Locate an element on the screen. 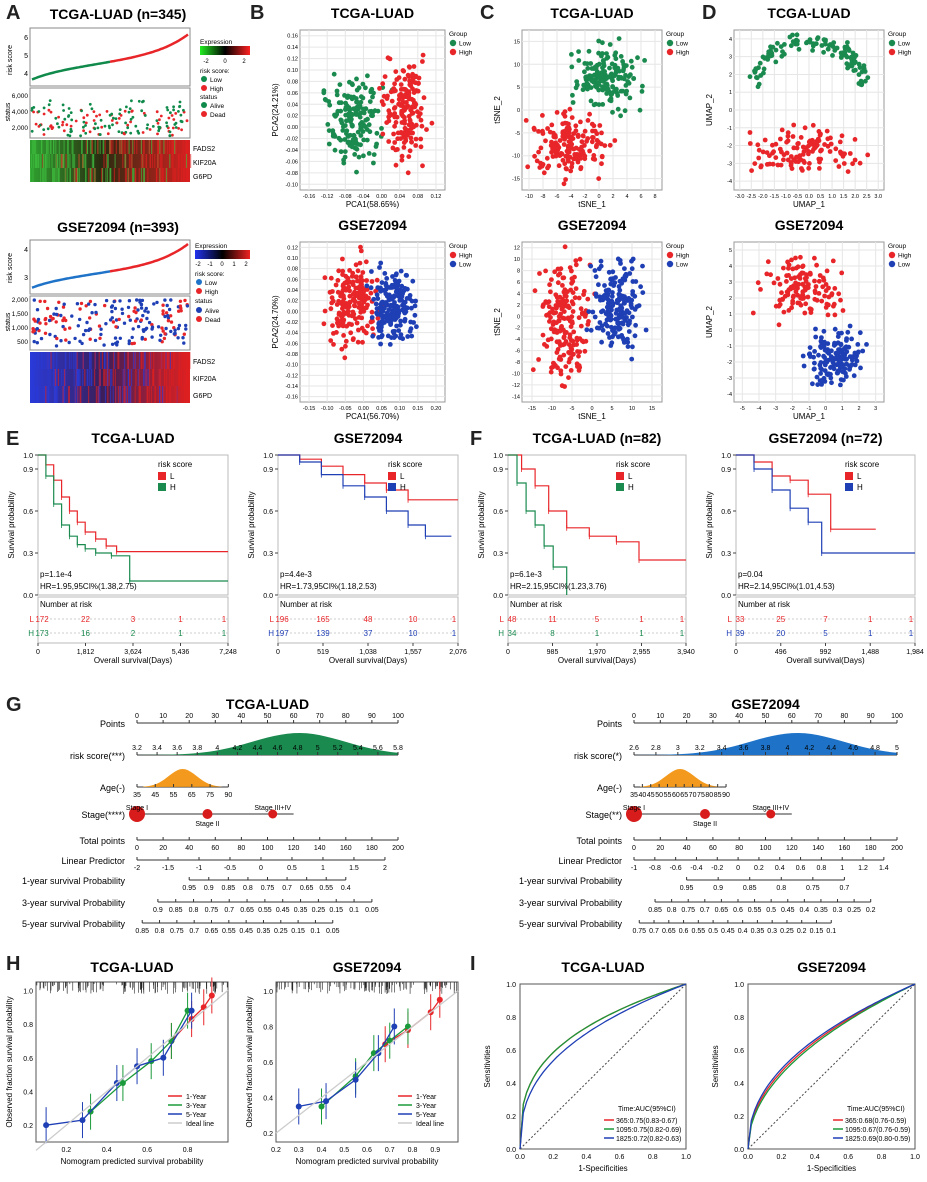  p-value: p=0.04 is located at coordinates (750, 574).